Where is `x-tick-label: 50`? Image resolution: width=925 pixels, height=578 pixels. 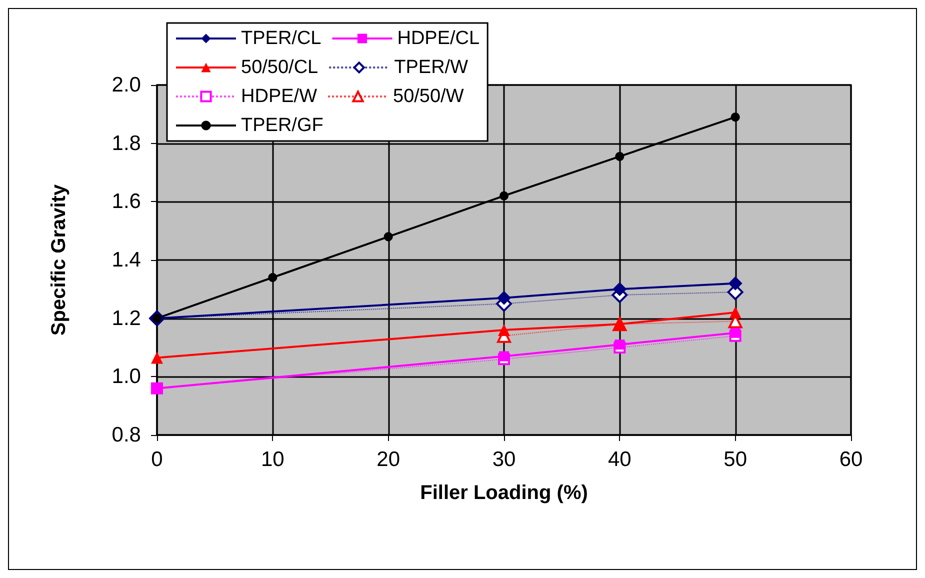
x-tick-label: 50 is located at coordinates (736, 459).